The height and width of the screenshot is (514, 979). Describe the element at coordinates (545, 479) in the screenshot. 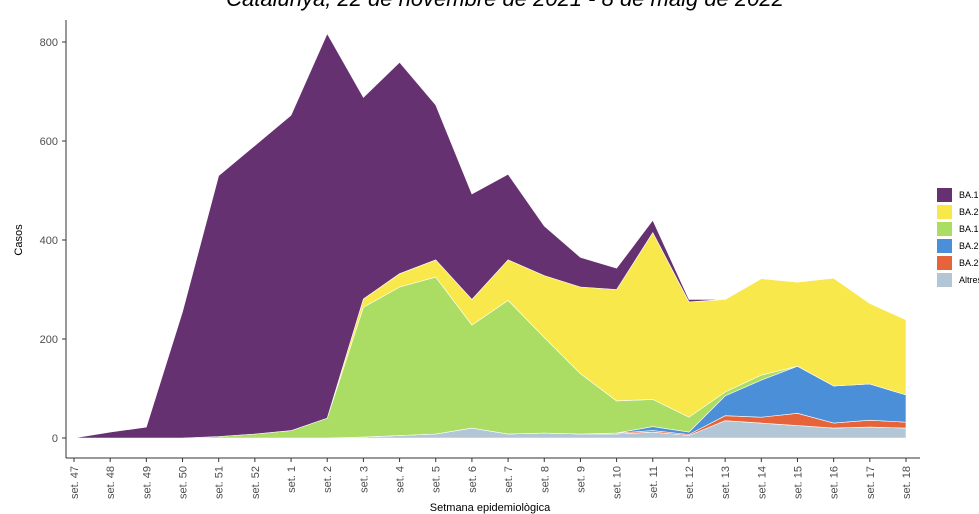

I see `x-tick-label: set. 8` at that location.